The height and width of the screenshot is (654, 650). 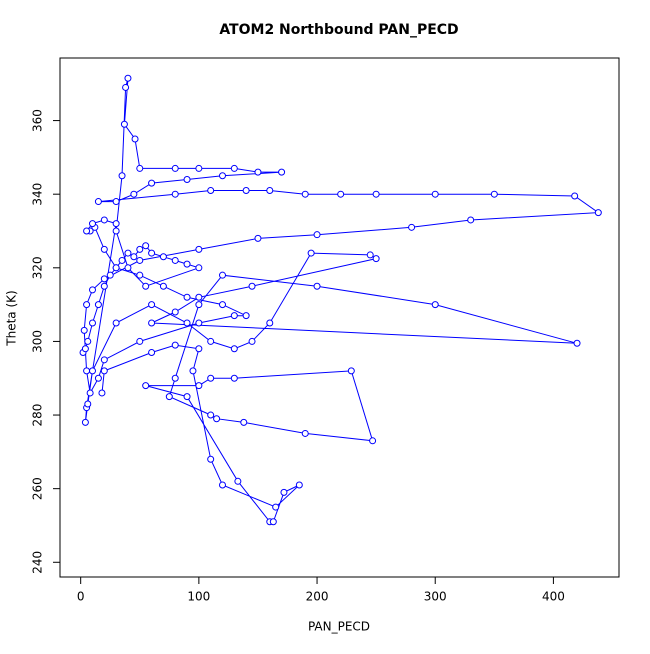 What do you see at coordinates (317, 597) in the screenshot?
I see `x-tick-label: 200` at bounding box center [317, 597].